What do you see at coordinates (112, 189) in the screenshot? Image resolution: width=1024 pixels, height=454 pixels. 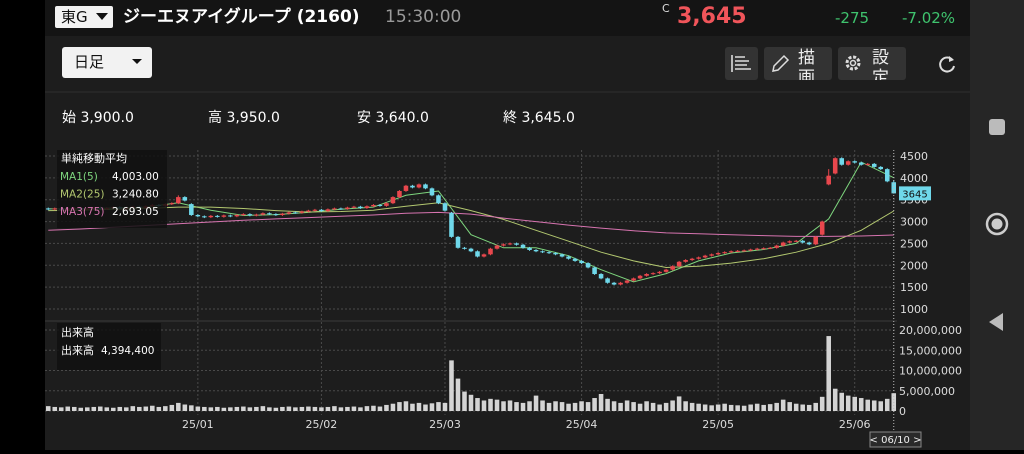 I see `ma-legend-box` at bounding box center [112, 189].